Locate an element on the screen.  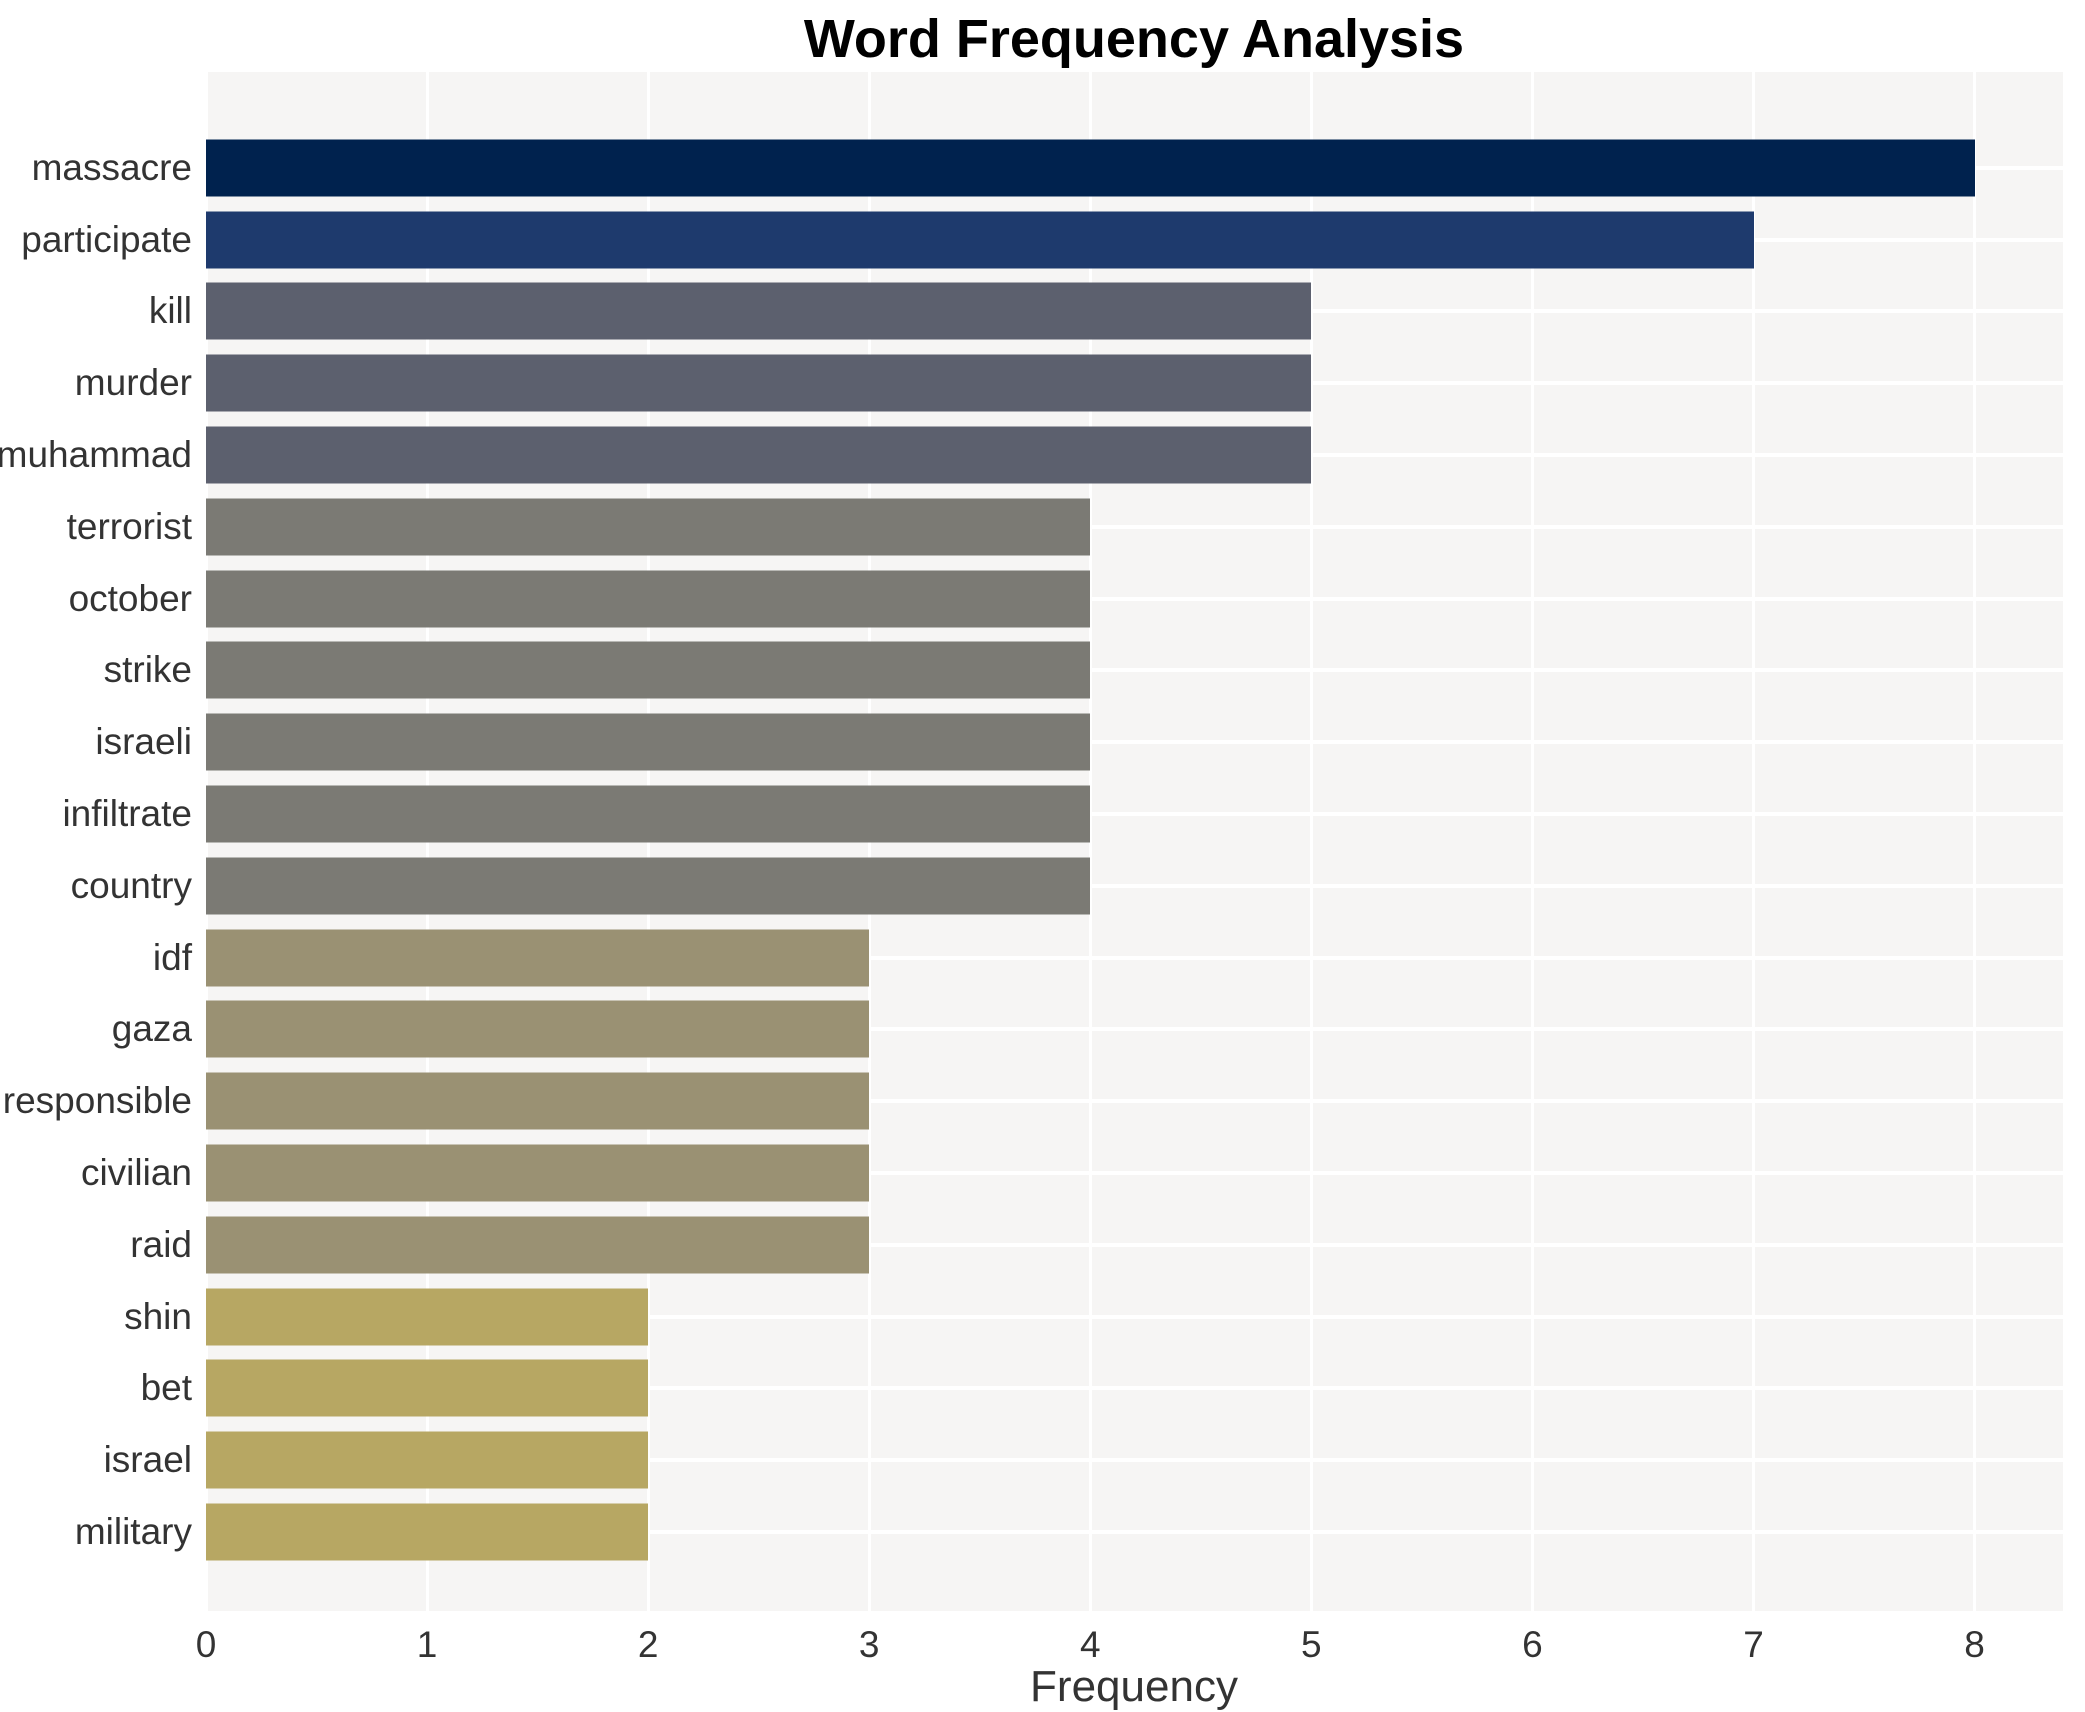
chart-title: Word Frequency Analysis is located at coordinates (1134, 39).